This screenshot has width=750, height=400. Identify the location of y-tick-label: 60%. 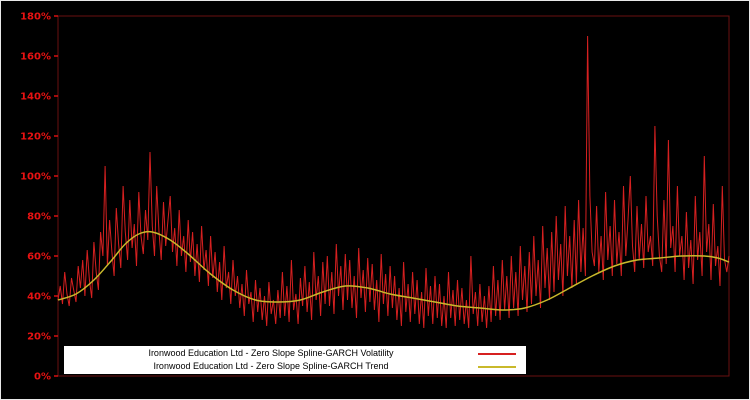
(39, 257).